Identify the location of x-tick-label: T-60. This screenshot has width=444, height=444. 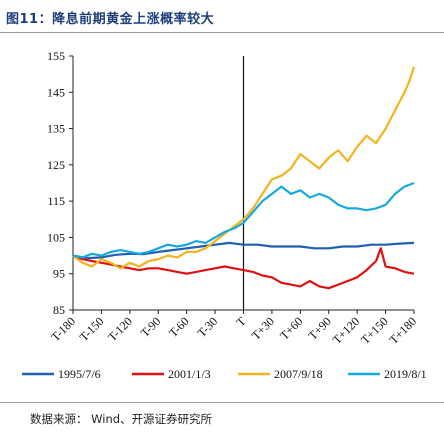
(179, 327).